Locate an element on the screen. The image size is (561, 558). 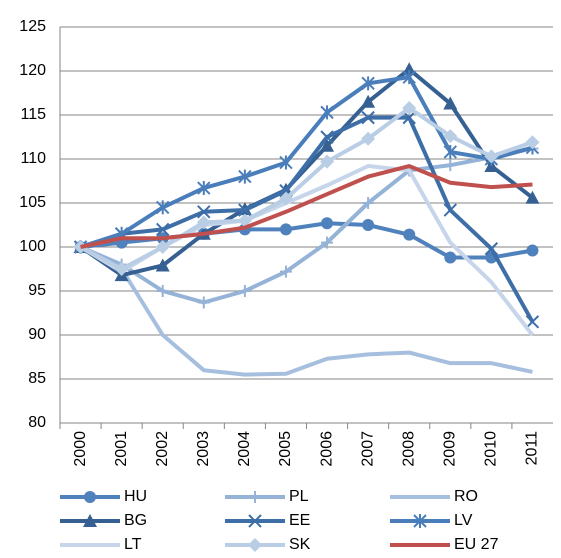
x-tick-label: 2004 is located at coordinates (244, 449).